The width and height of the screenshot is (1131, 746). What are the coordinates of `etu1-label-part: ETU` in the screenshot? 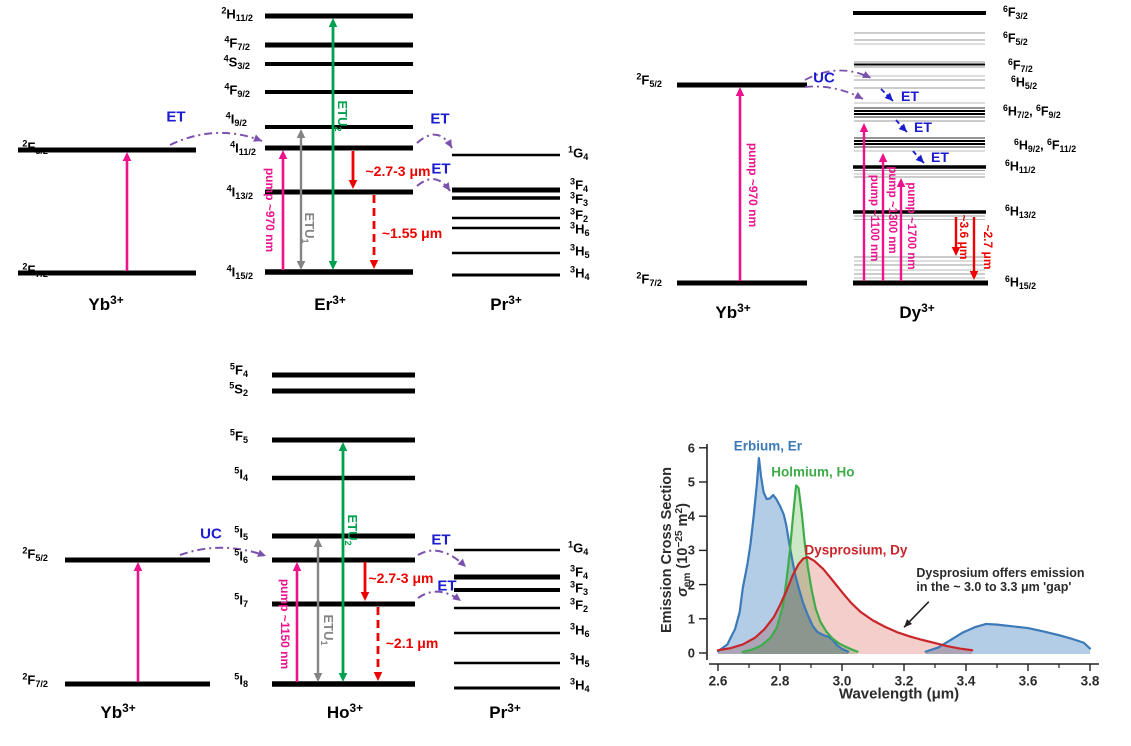 It's located at (309, 225).